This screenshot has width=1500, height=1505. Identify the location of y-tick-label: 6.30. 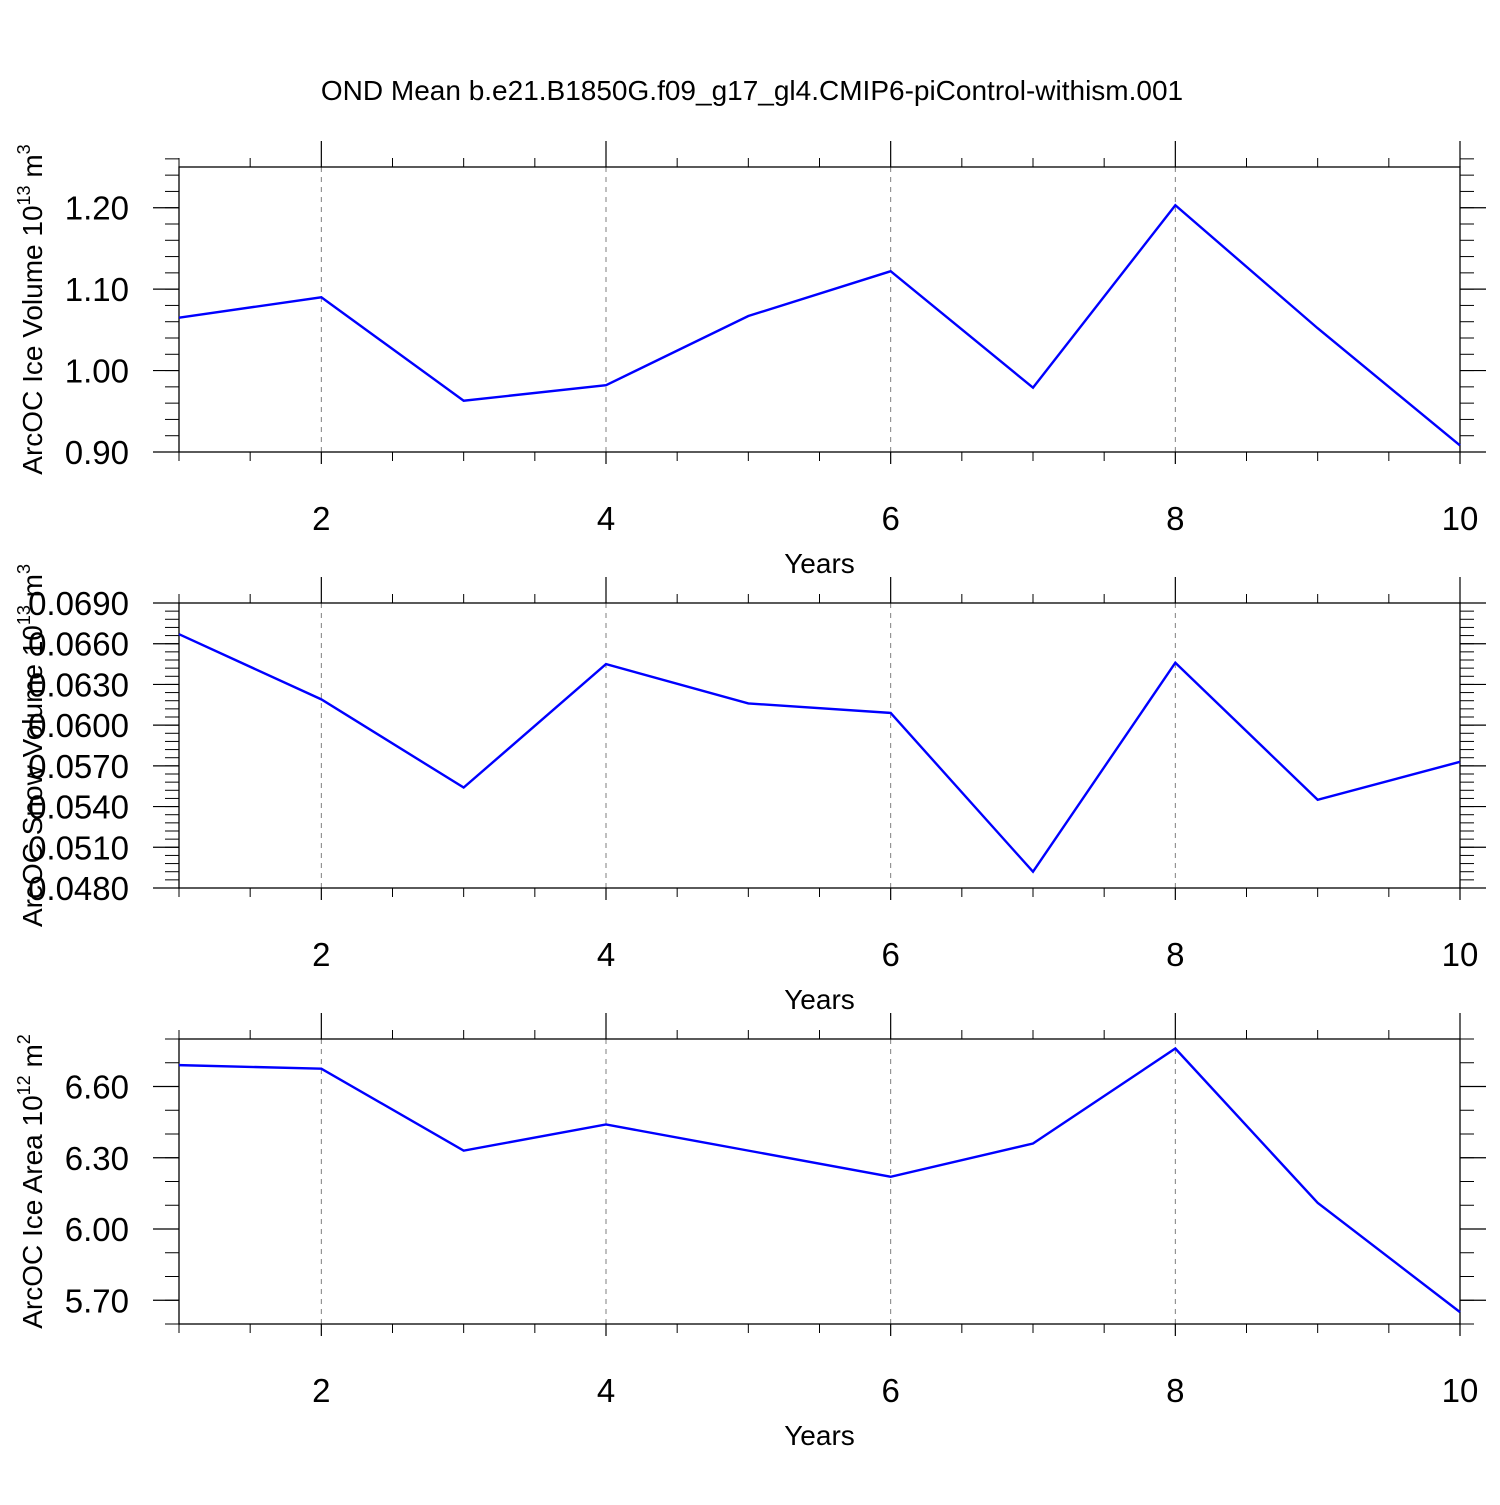
(97, 1158).